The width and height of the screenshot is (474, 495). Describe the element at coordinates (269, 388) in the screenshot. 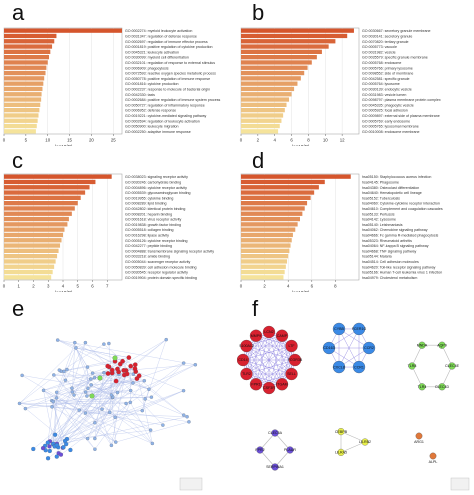

I see `cluster-red-label: CSF3R` at that location.